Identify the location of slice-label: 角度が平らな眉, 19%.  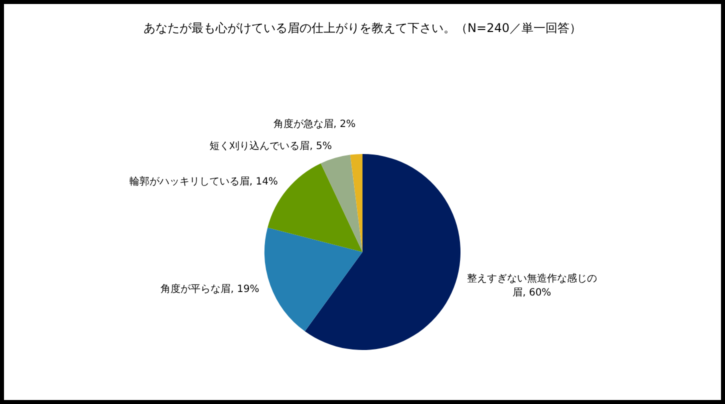
(210, 288).